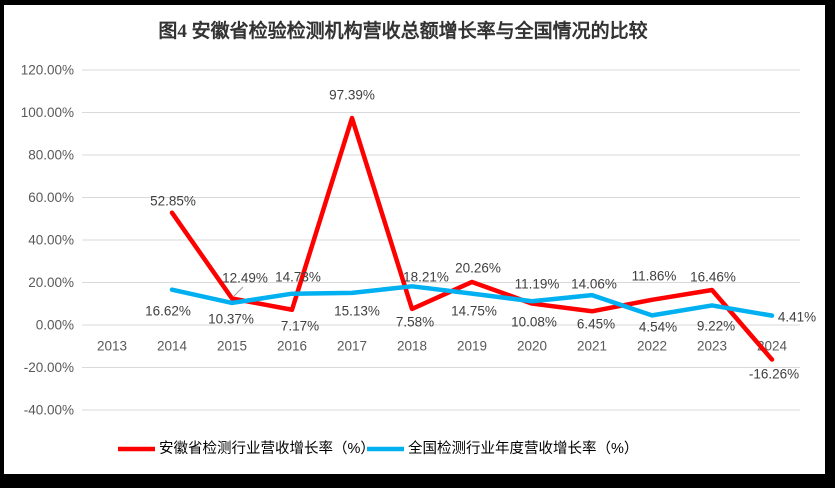 Image resolution: width=835 pixels, height=488 pixels. Describe the element at coordinates (267, 448) in the screenshot. I see `legend-item-anhui: 安徽省检测行业营收增长率（%）` at that location.